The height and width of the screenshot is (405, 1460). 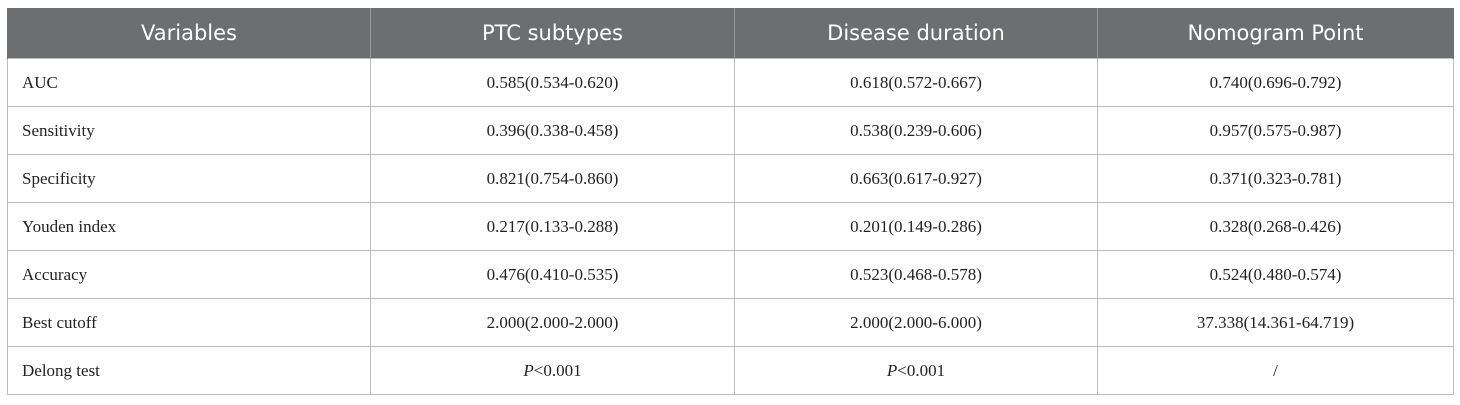 What do you see at coordinates (189, 370) in the screenshot?
I see `row-label: Delong test` at bounding box center [189, 370].